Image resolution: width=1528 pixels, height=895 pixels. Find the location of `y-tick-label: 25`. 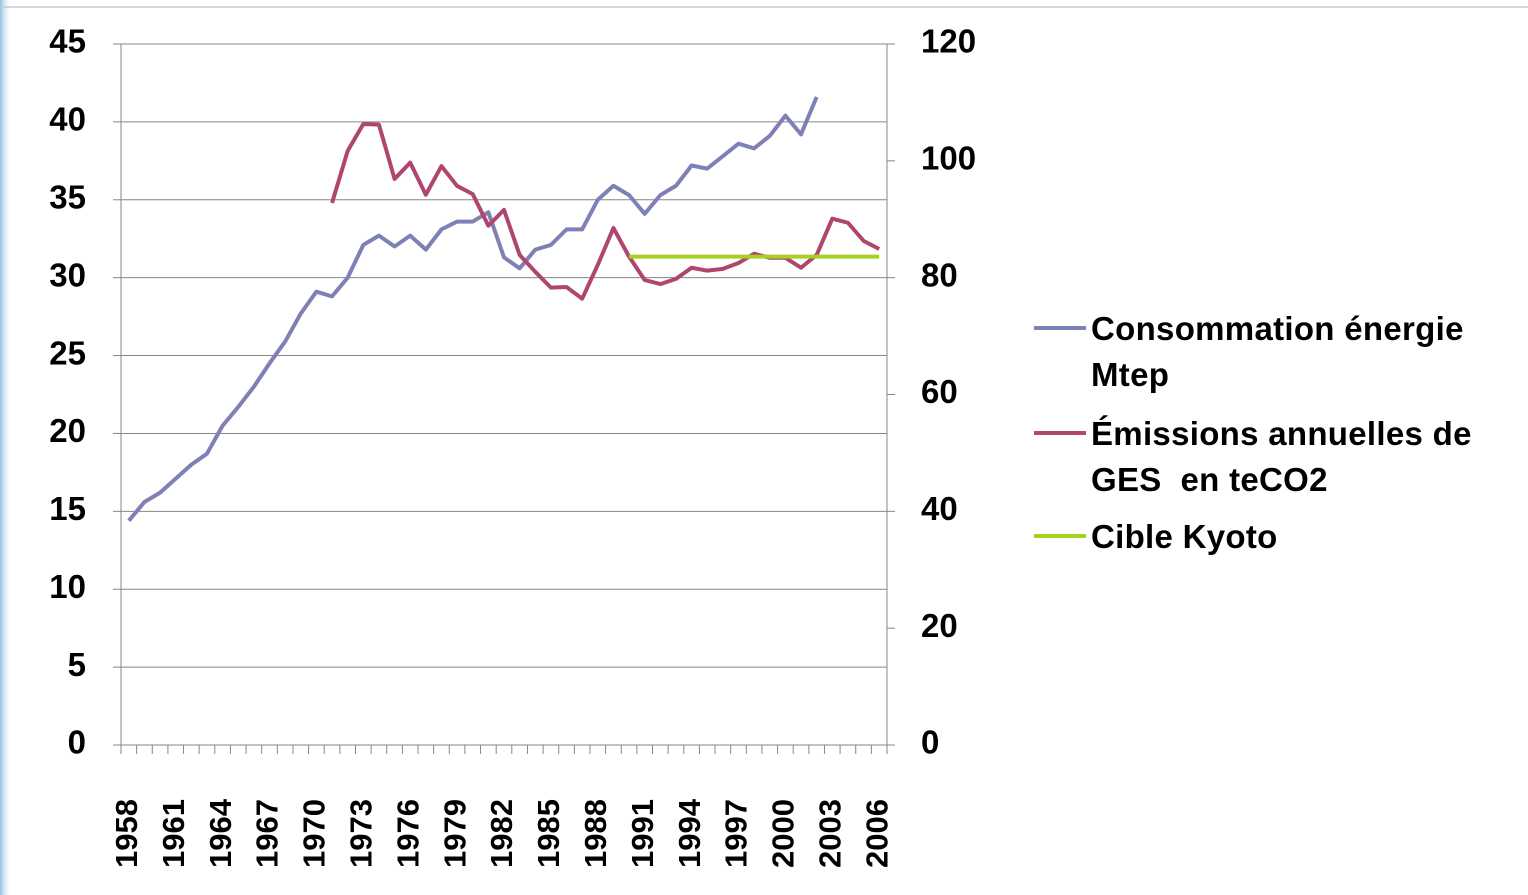

y-tick-label: 25 is located at coordinates (67, 352).